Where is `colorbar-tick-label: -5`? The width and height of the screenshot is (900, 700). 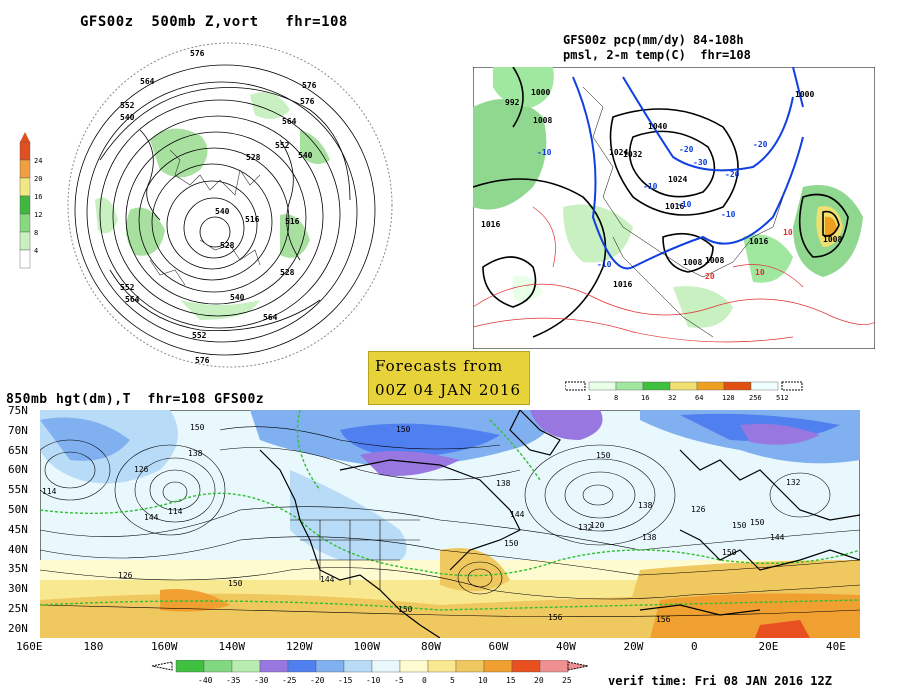
colorbar-tick-label: -5 is located at coordinates (399, 680).